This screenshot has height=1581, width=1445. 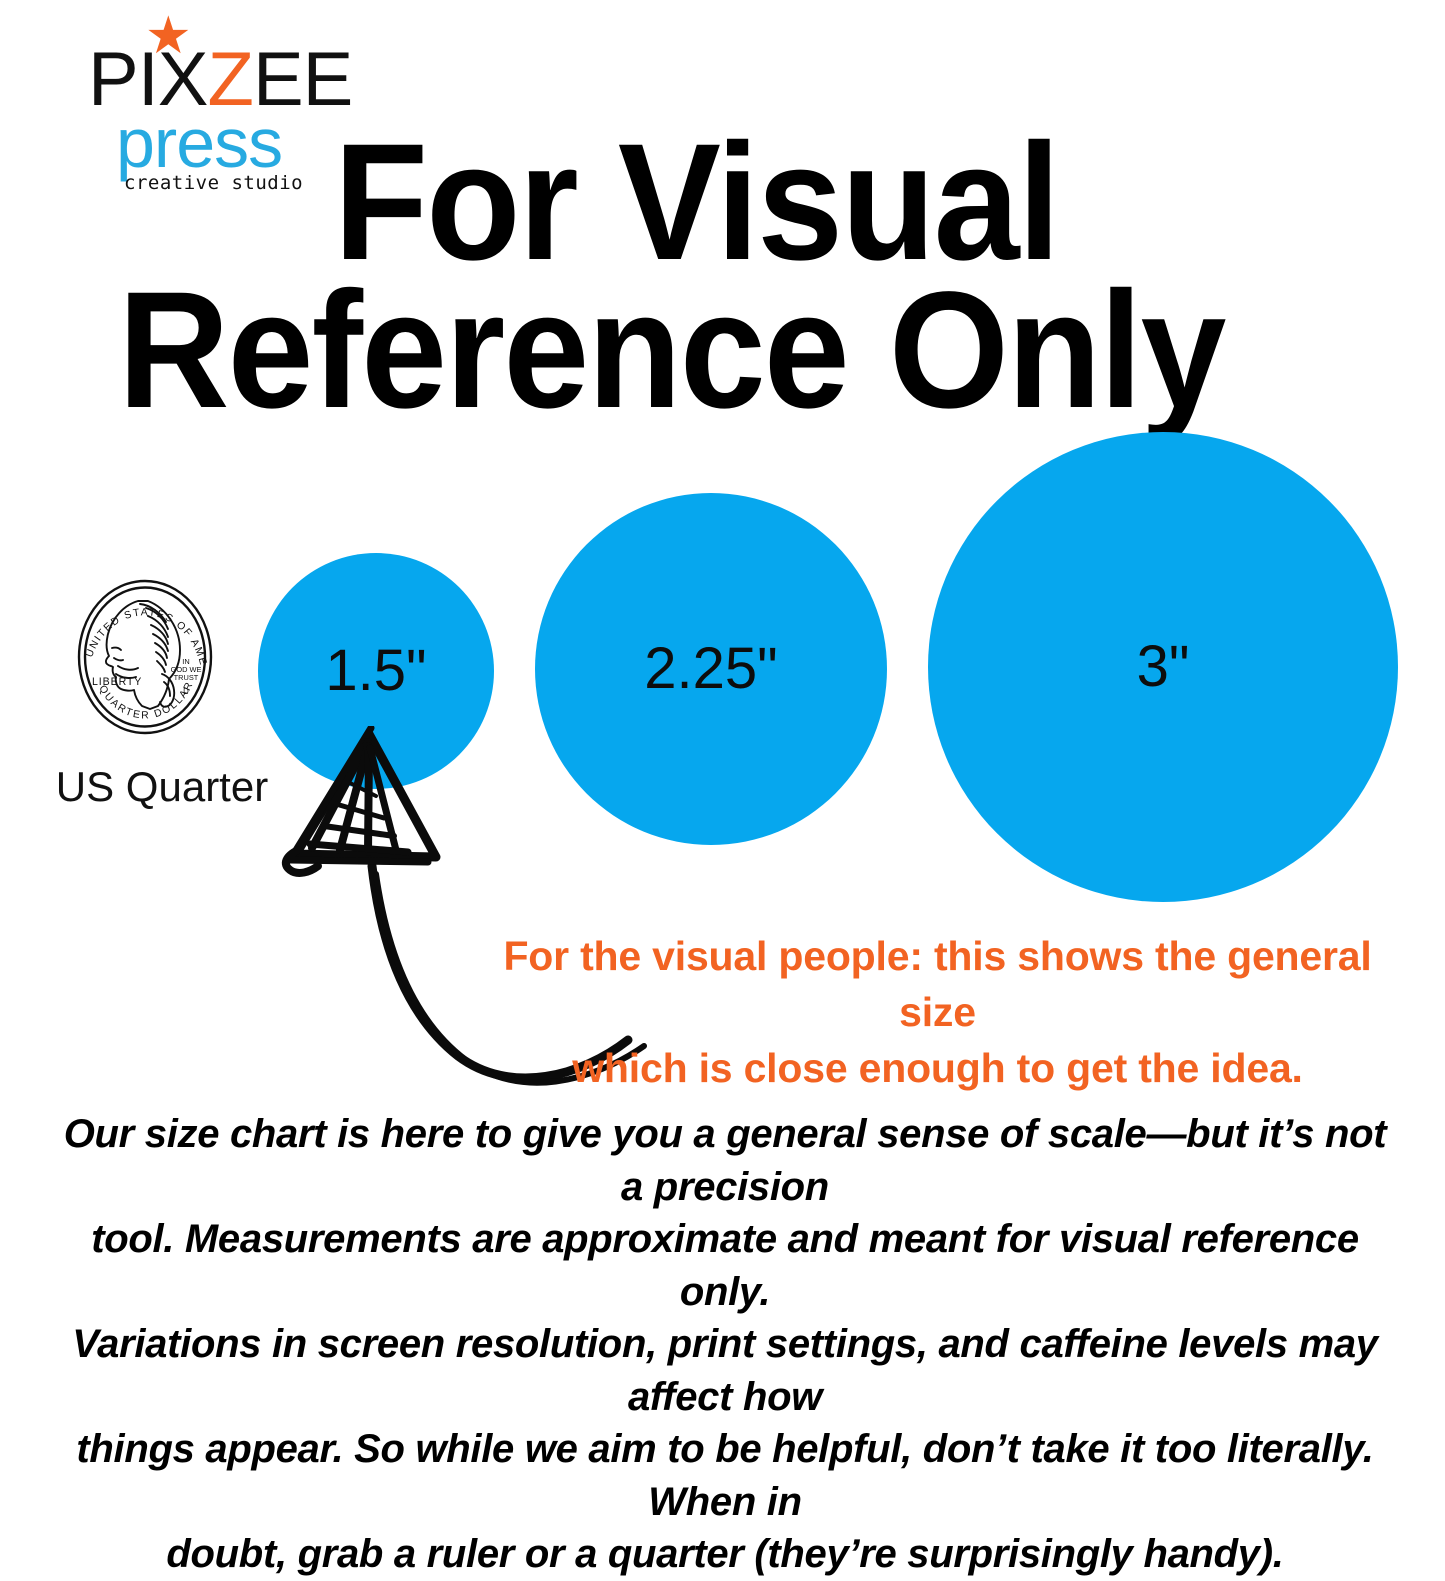 I want to click on size-circle-label: 1.5", so click(x=376, y=670).